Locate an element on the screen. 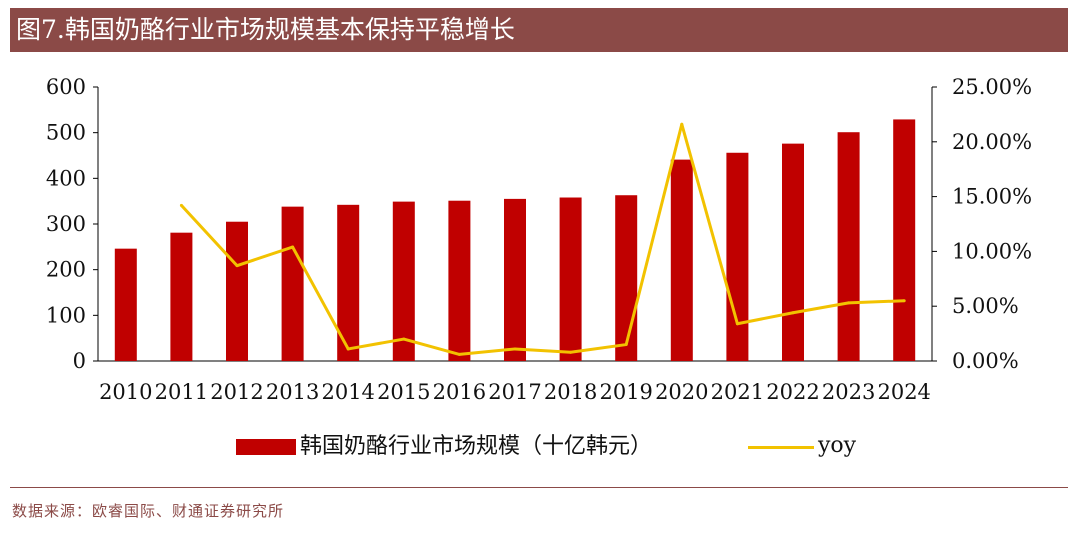 Image resolution: width=1080 pixels, height=542 pixels. x-tick-label: 2010 is located at coordinates (125, 392).